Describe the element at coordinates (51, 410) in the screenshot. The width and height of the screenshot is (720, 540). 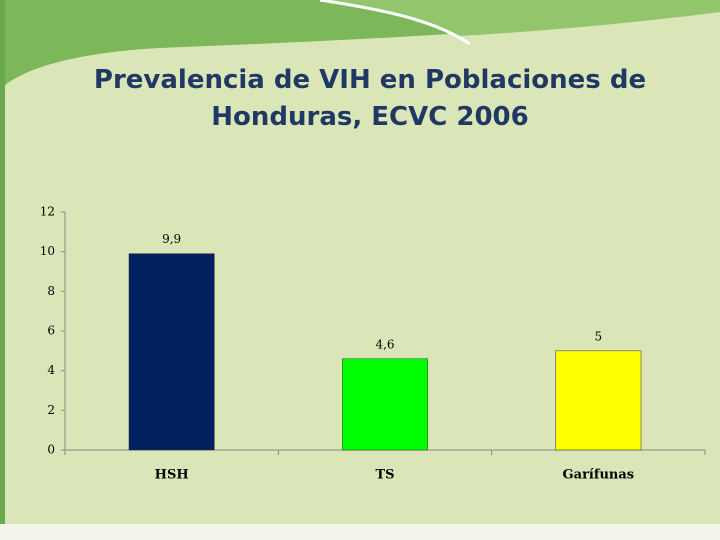
I see `y-tick-label: 2` at that location.